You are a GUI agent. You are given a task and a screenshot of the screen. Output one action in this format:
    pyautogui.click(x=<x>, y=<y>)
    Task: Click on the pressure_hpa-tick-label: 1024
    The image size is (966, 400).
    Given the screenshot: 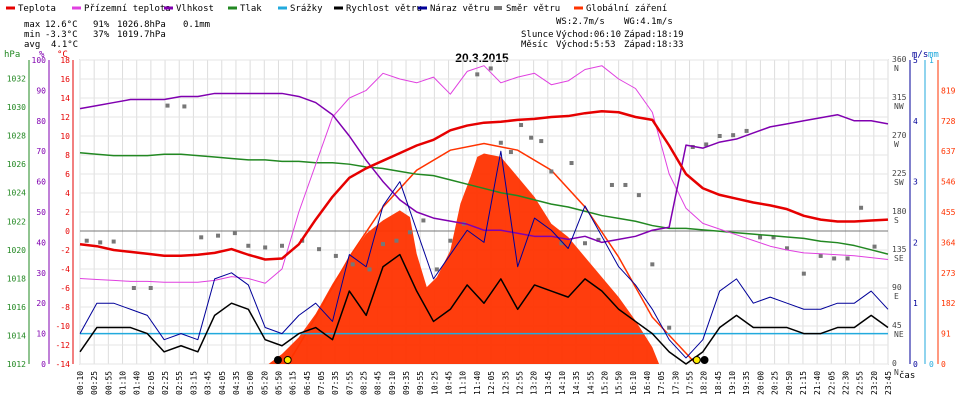 What is the action you would take?
    pyautogui.click(x=16, y=193)
    